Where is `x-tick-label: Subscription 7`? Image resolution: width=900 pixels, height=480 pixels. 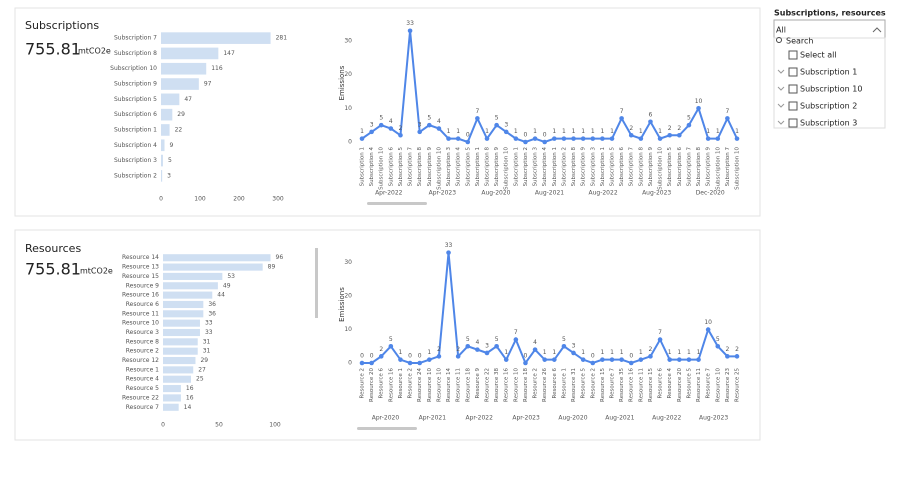 x-tick-label: Subscription 7 is located at coordinates (411, 167).